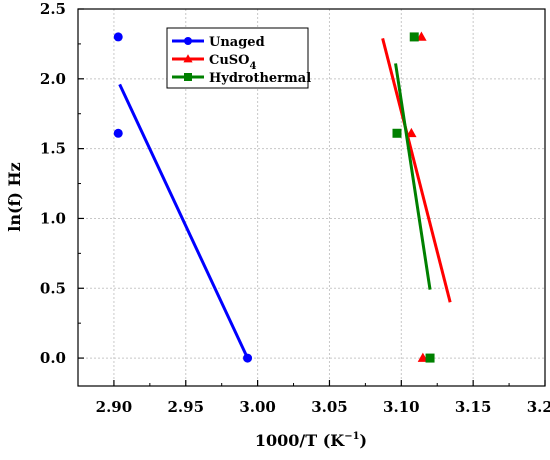  Describe the element at coordinates (257, 407) in the screenshot. I see `x-tick-label: 3.00` at that location.